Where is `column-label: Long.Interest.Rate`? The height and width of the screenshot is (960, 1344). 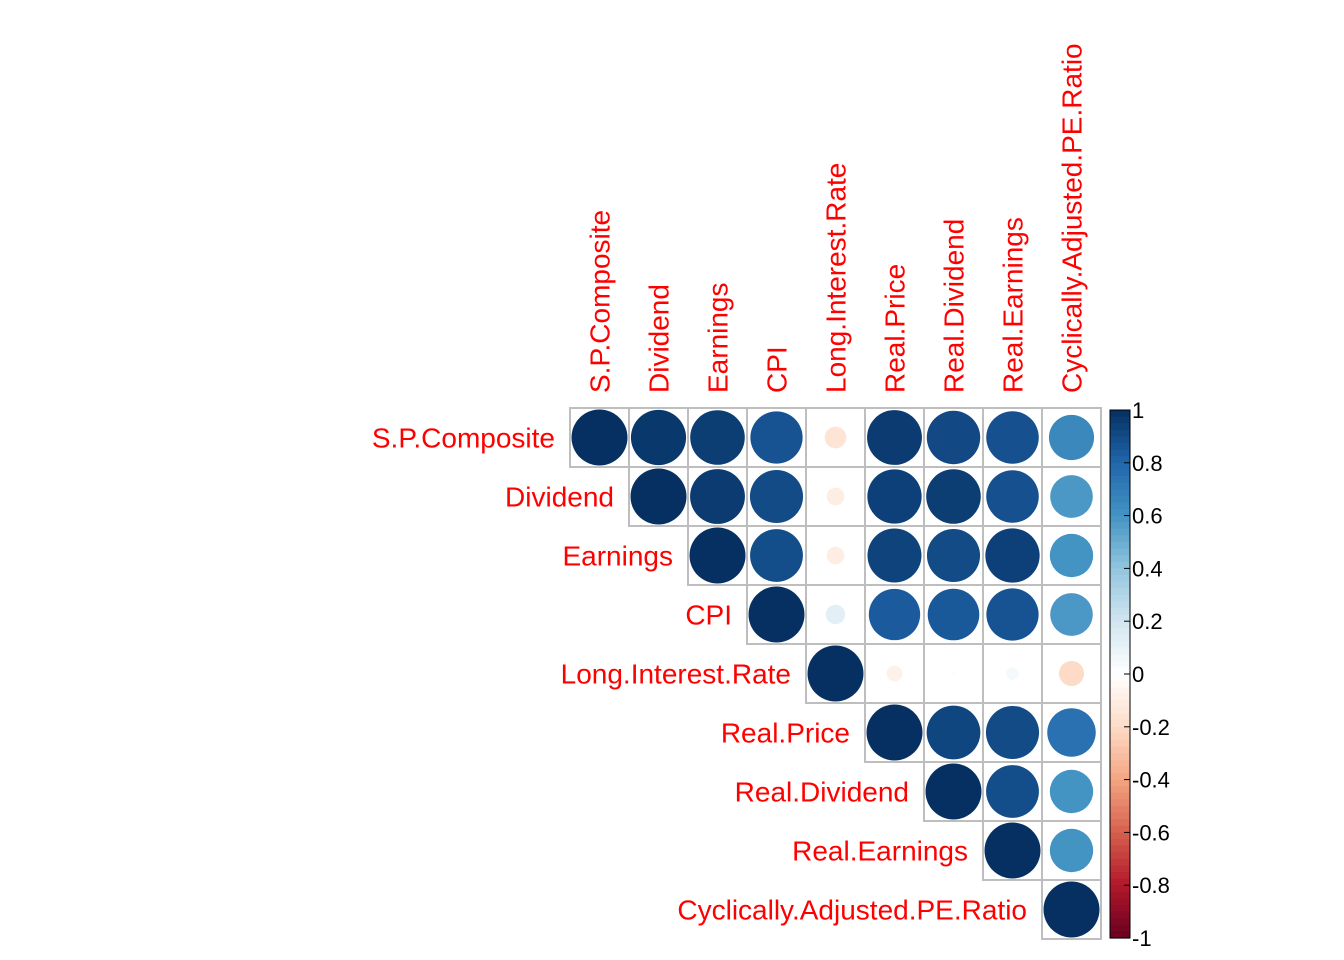 column-label: Long.Interest.Rate is located at coordinates (836, 278).